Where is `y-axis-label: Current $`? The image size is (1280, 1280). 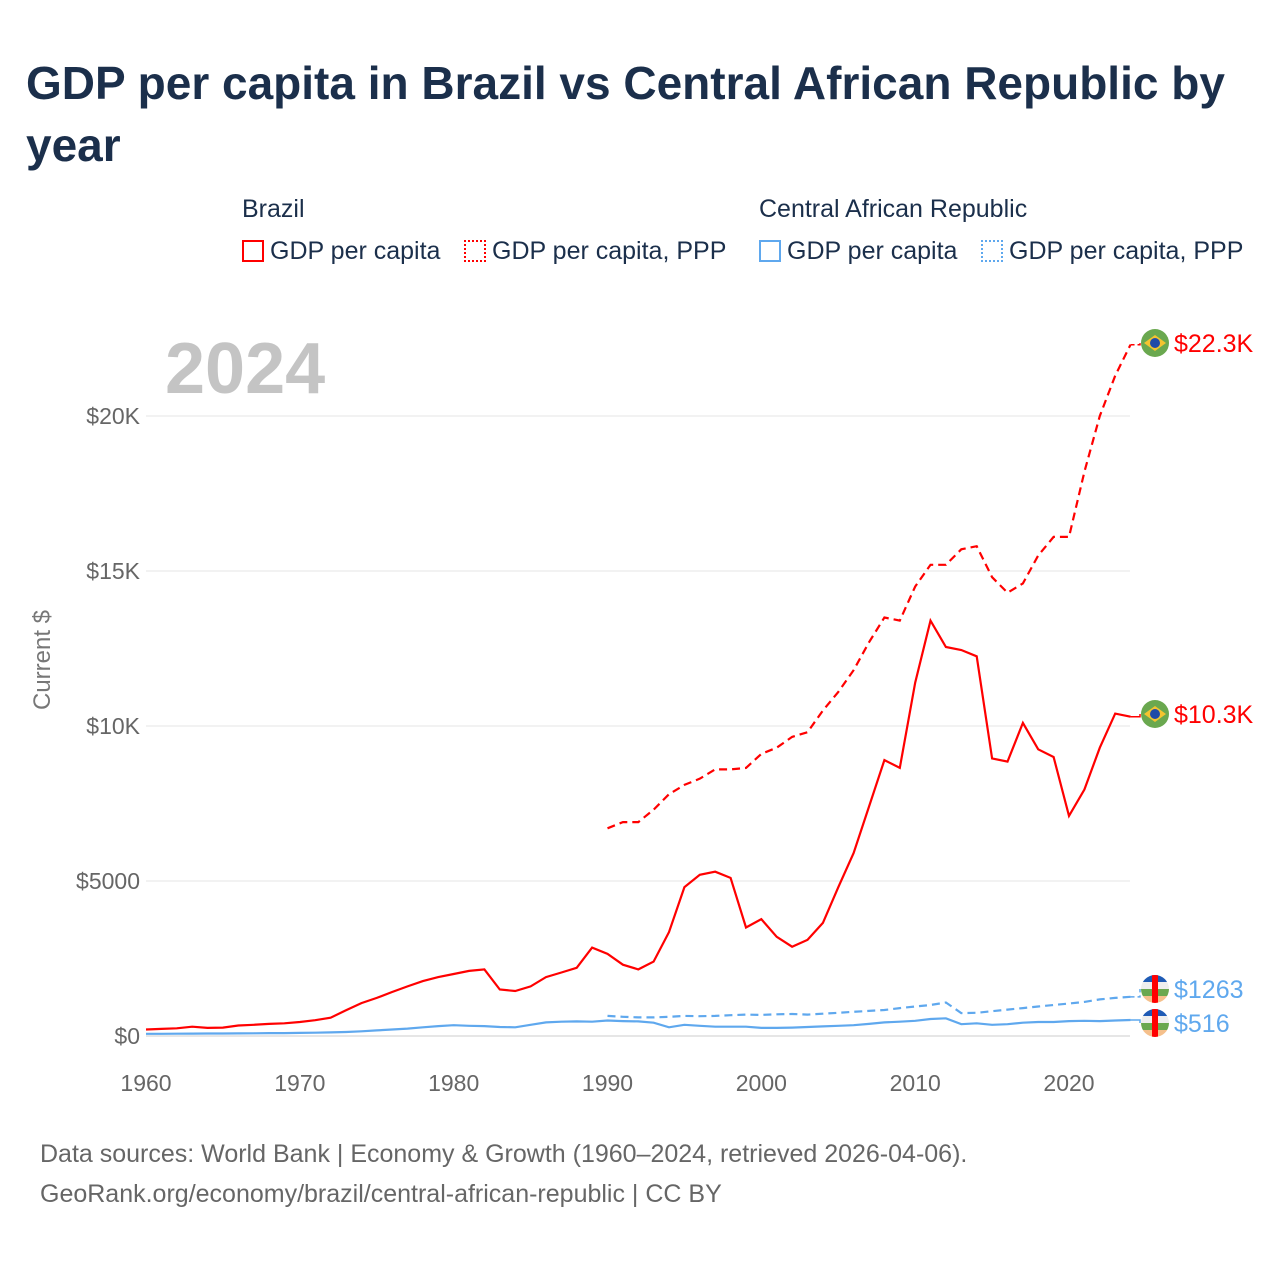
y-axis-label: Current $ is located at coordinates (42, 660).